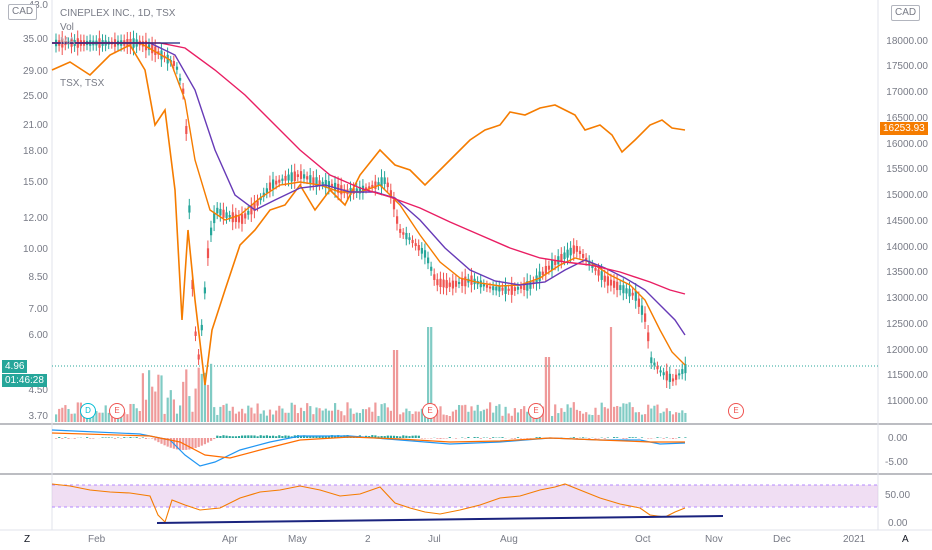 This screenshot has width=932, height=550. Describe the element at coordinates (27, 539) in the screenshot. I see `timezone-button: Z` at that location.